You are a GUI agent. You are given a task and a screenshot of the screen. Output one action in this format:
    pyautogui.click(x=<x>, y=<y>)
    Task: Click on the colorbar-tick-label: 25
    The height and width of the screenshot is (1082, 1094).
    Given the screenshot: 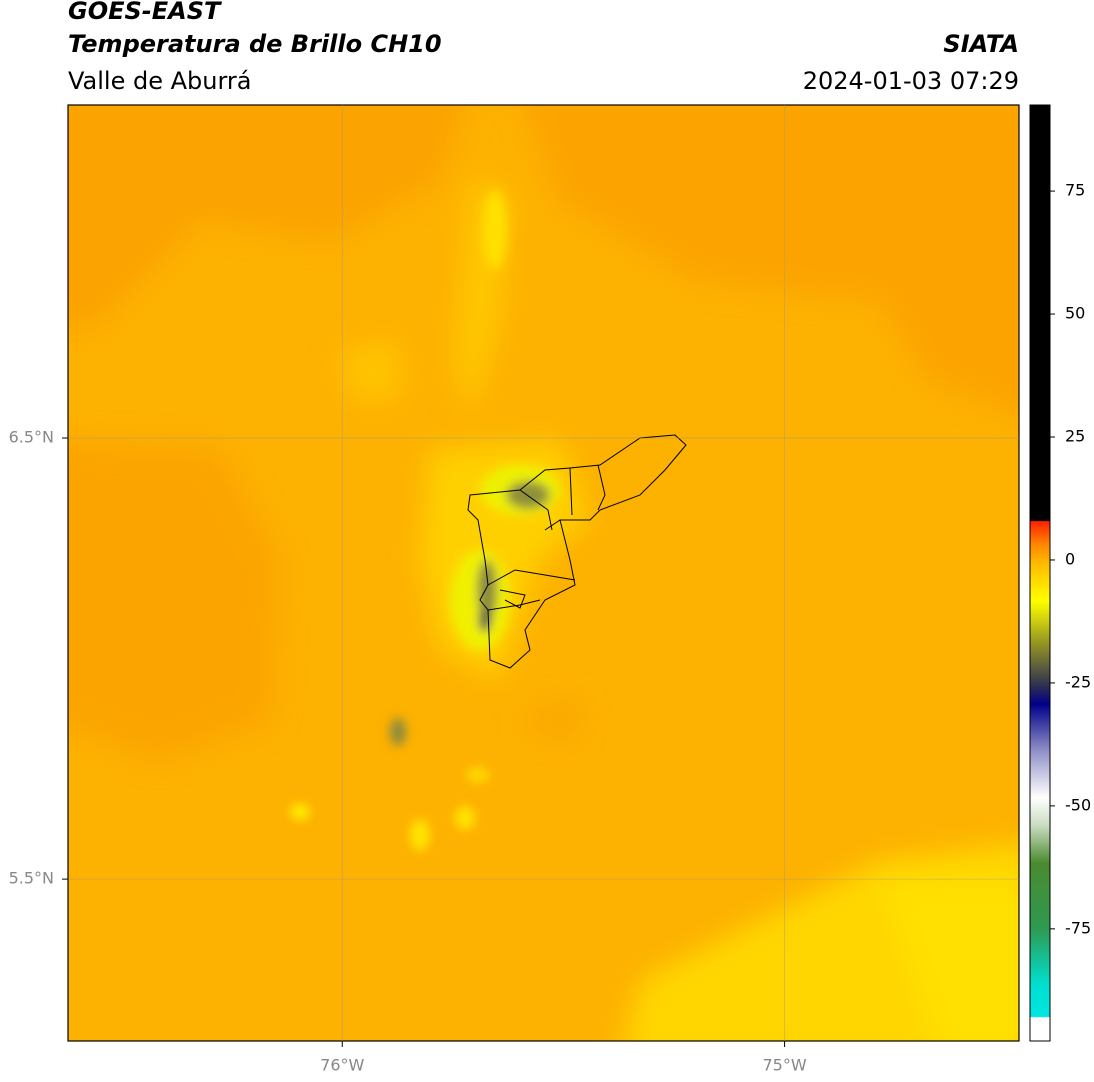 What is the action you would take?
    pyautogui.click(x=1075, y=436)
    